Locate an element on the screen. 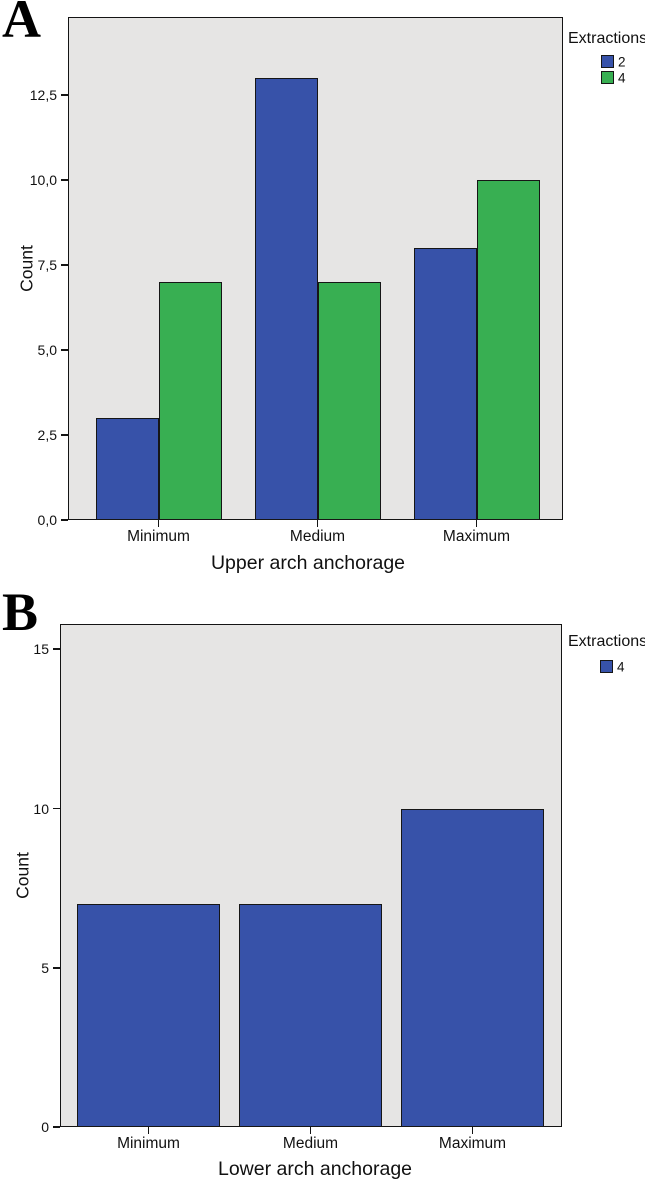  y-tick-label: 12,5 is located at coordinates (43, 95).